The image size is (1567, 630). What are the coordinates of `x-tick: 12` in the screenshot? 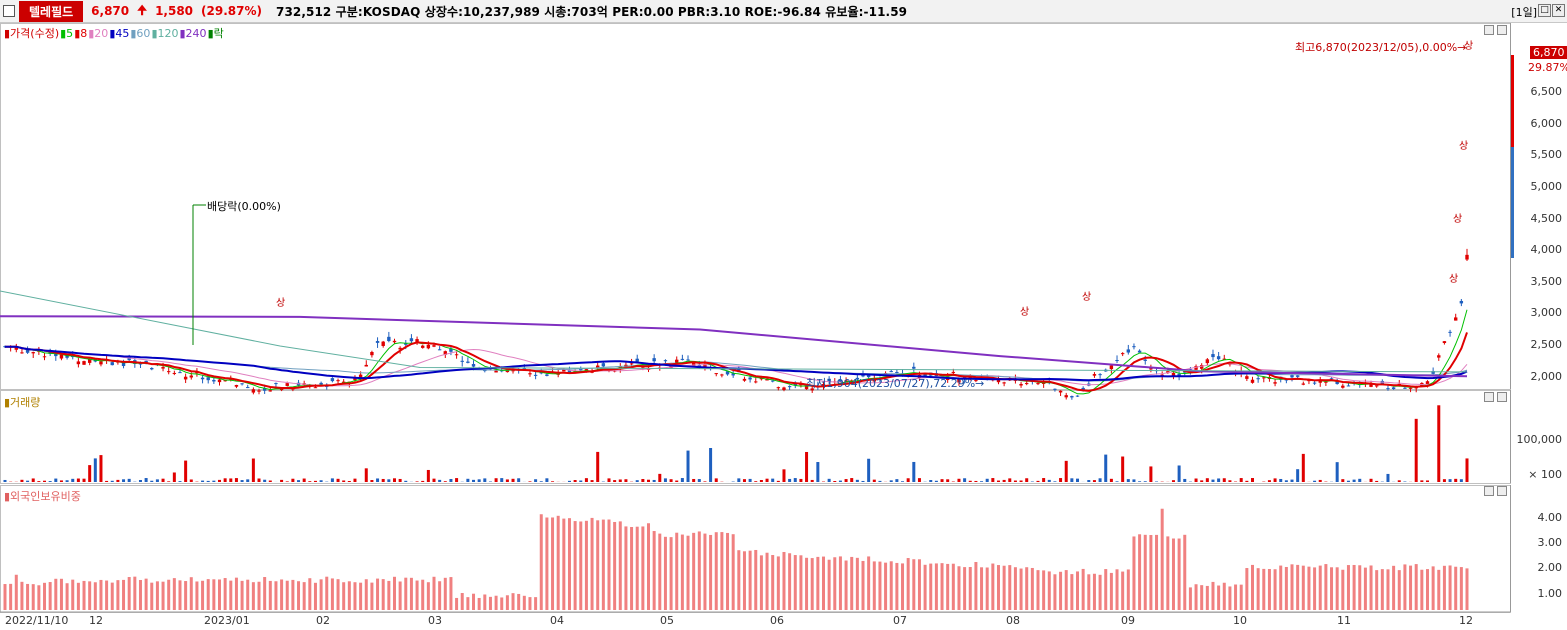 It's located at (96, 620).